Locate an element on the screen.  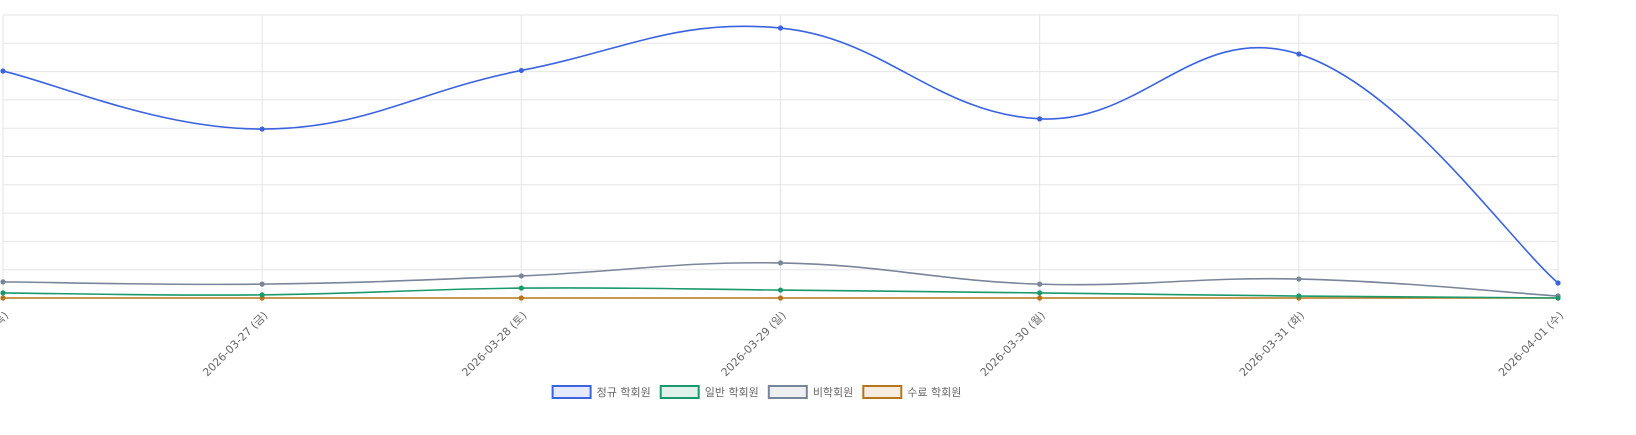
x-tick-label: 2026-03-28 (토) is located at coordinates (494, 344).